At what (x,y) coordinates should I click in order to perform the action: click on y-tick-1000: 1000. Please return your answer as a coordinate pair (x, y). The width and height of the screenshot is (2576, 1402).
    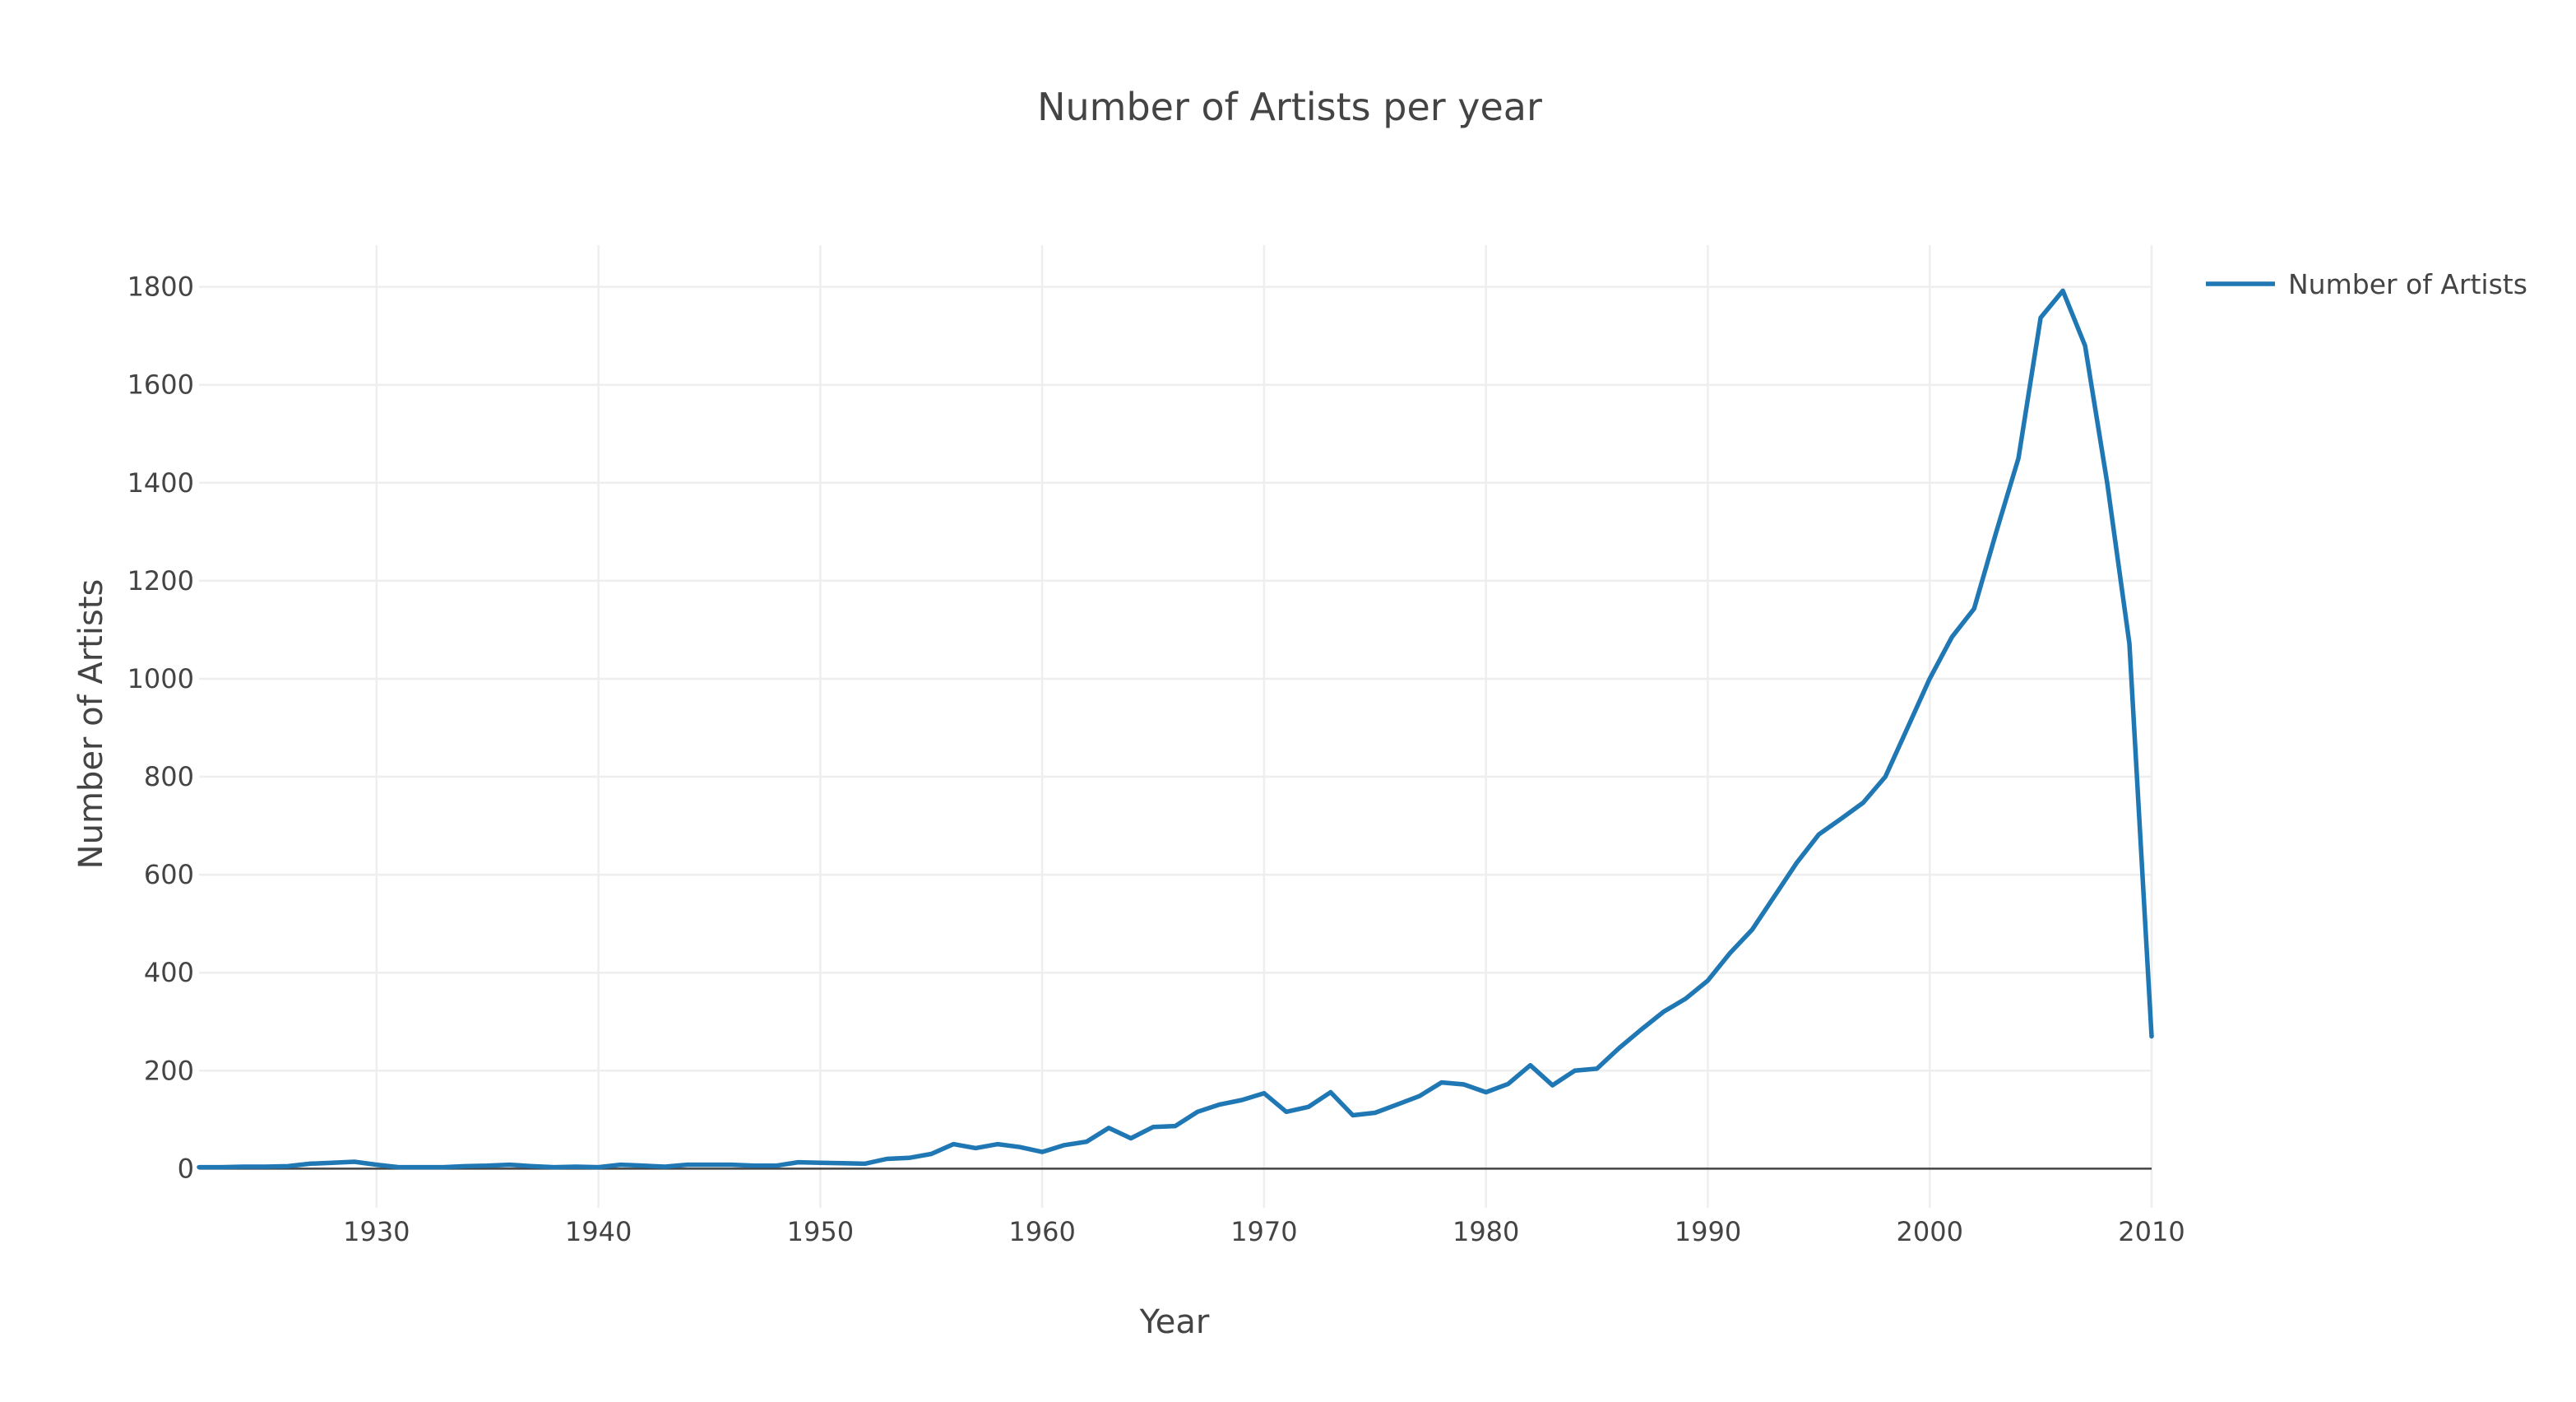
    Looking at the image, I should click on (161, 678).